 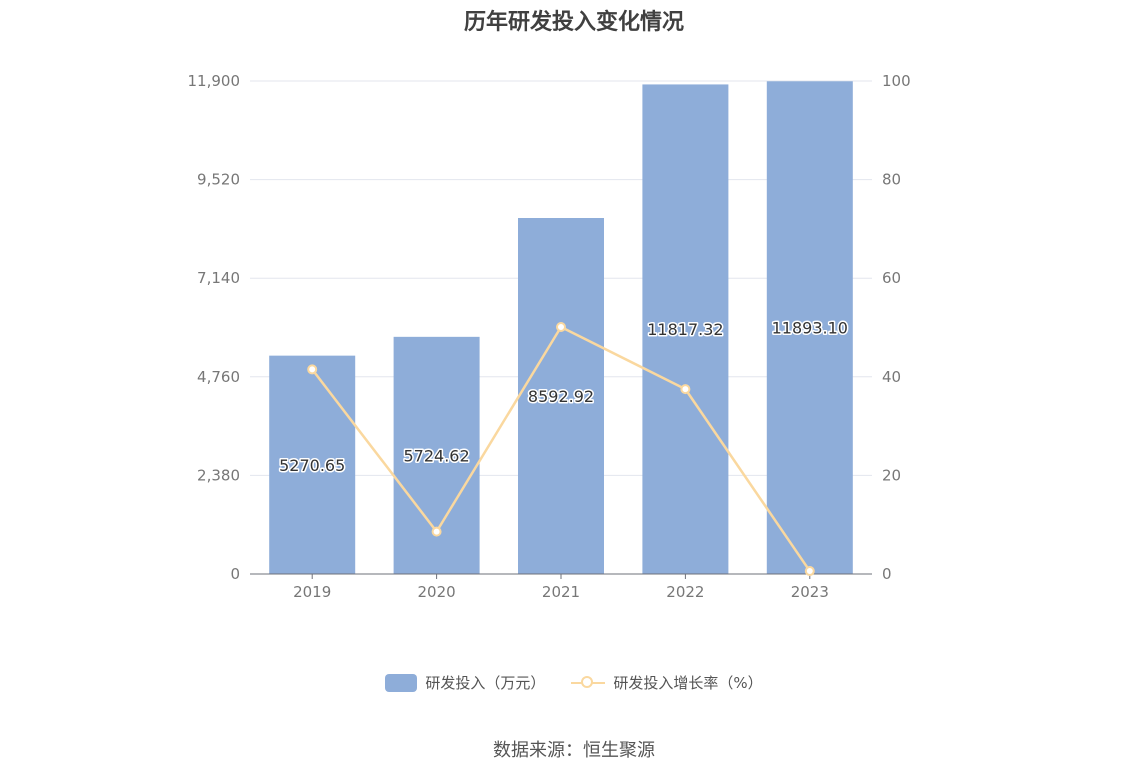 What do you see at coordinates (896, 81) in the screenshot?
I see `y-right-tick-label: 100` at bounding box center [896, 81].